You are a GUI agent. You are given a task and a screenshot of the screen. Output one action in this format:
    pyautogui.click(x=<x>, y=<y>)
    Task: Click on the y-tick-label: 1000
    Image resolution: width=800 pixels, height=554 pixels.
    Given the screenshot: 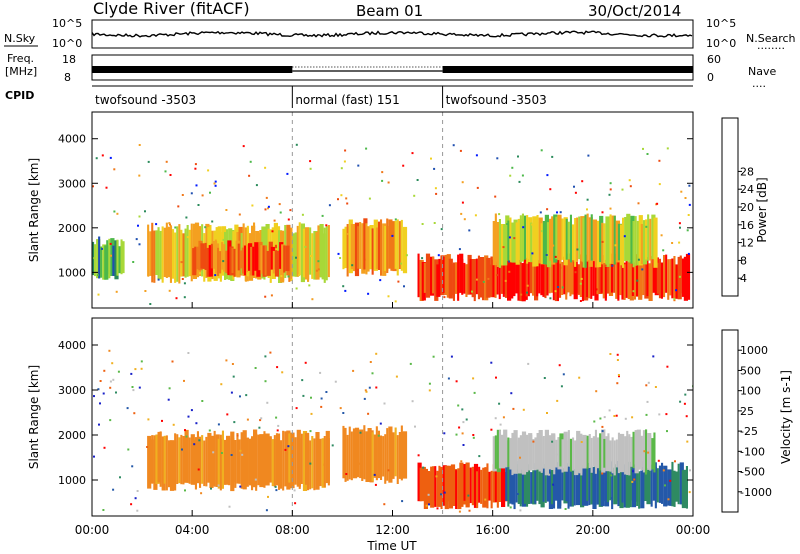 What is the action you would take?
    pyautogui.click(x=72, y=480)
    